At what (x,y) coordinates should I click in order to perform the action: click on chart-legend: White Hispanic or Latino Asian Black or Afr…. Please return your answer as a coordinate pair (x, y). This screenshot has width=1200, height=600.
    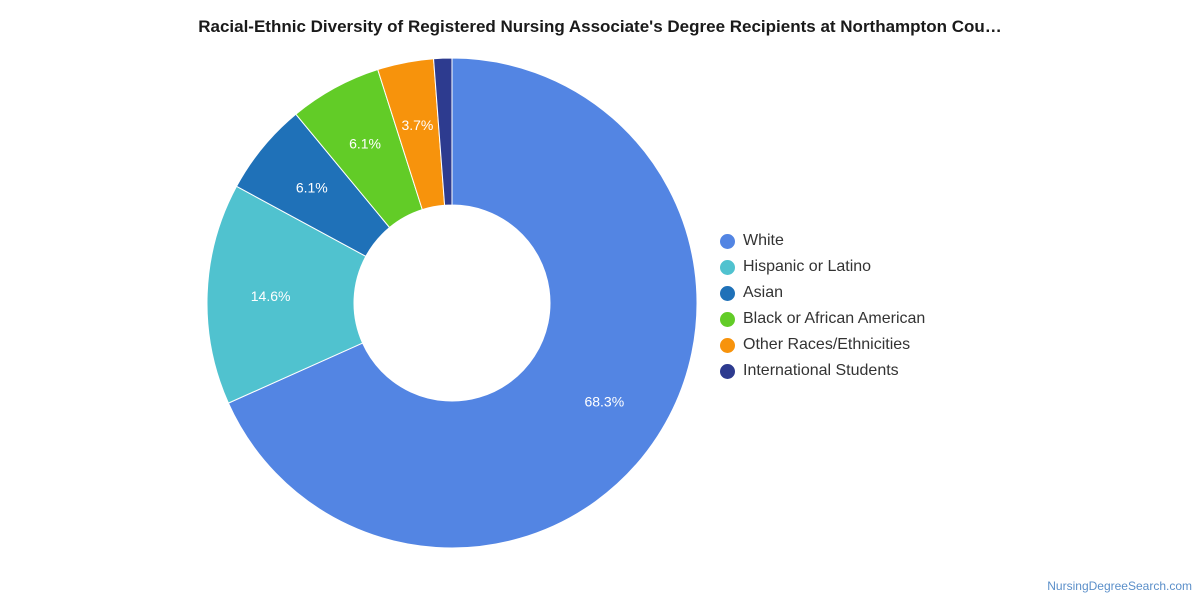
    Looking at the image, I should click on (822, 306).